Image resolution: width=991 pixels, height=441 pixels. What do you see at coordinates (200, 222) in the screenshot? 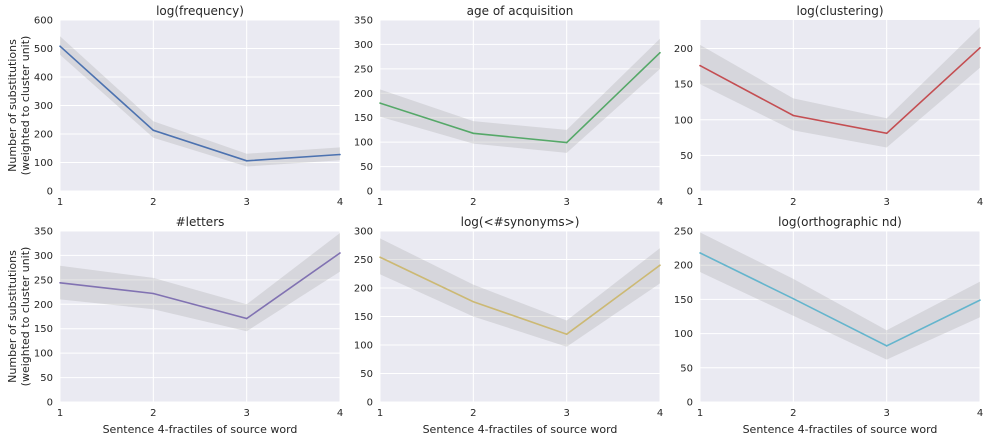
I see `chart-title: #letters` at bounding box center [200, 222].